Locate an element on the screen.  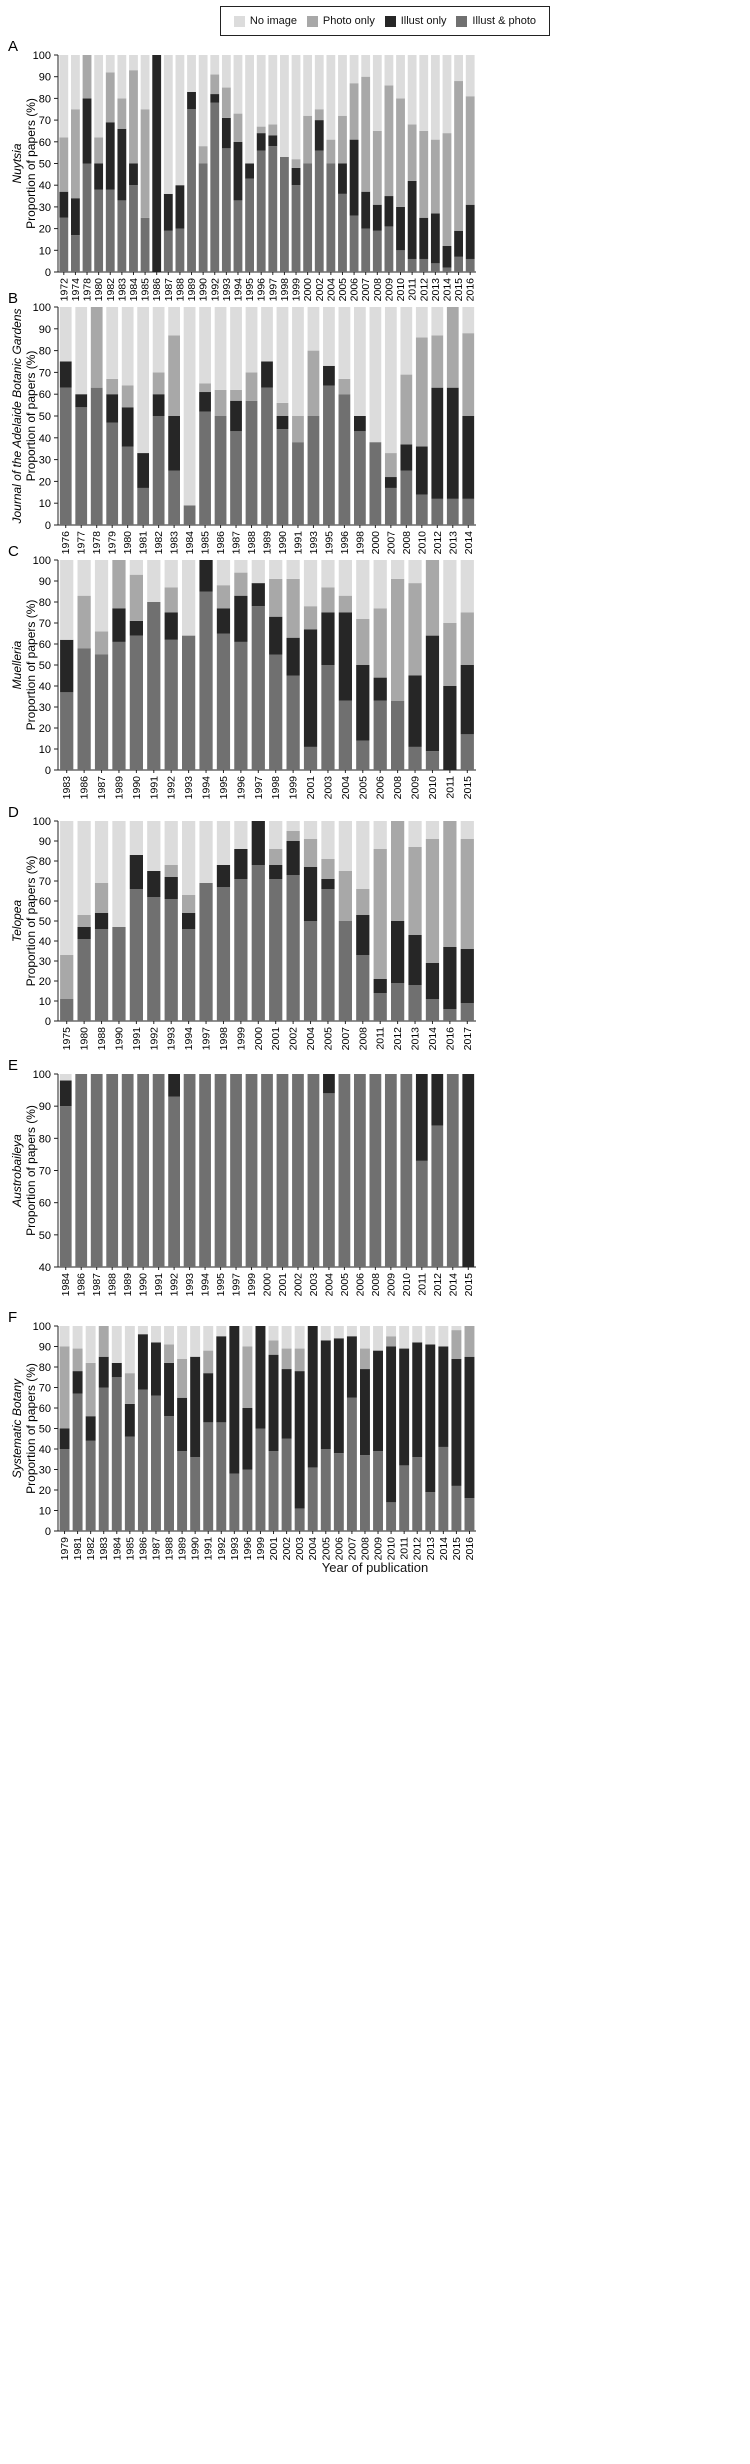
x-tick-label: 2014 is located at coordinates (444, 1549).